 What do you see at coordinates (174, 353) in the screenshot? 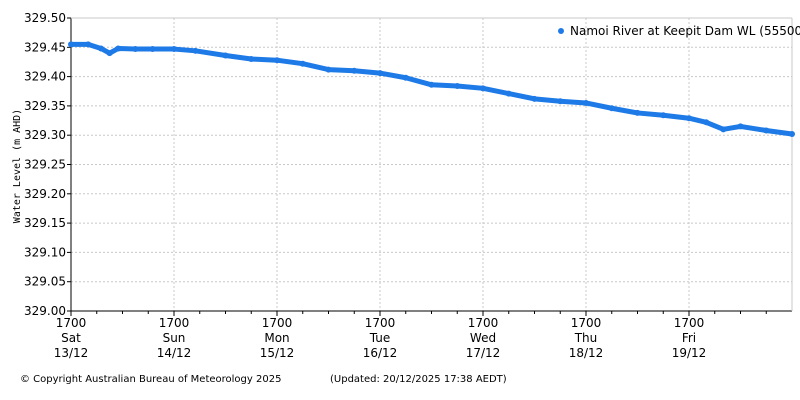
I see `x-tick-label-date: 14/12` at bounding box center [174, 353].